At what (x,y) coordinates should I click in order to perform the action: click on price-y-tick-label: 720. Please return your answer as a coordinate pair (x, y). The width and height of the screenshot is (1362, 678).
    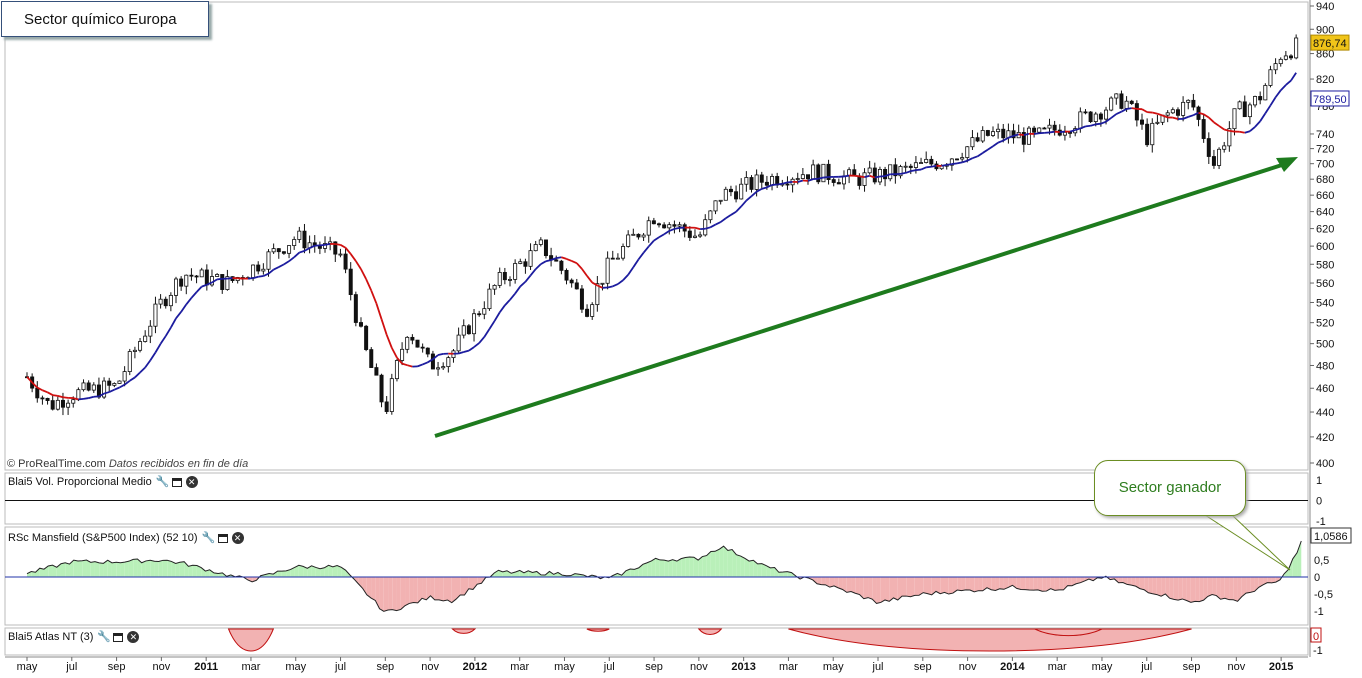
    Looking at the image, I should click on (1325, 150).